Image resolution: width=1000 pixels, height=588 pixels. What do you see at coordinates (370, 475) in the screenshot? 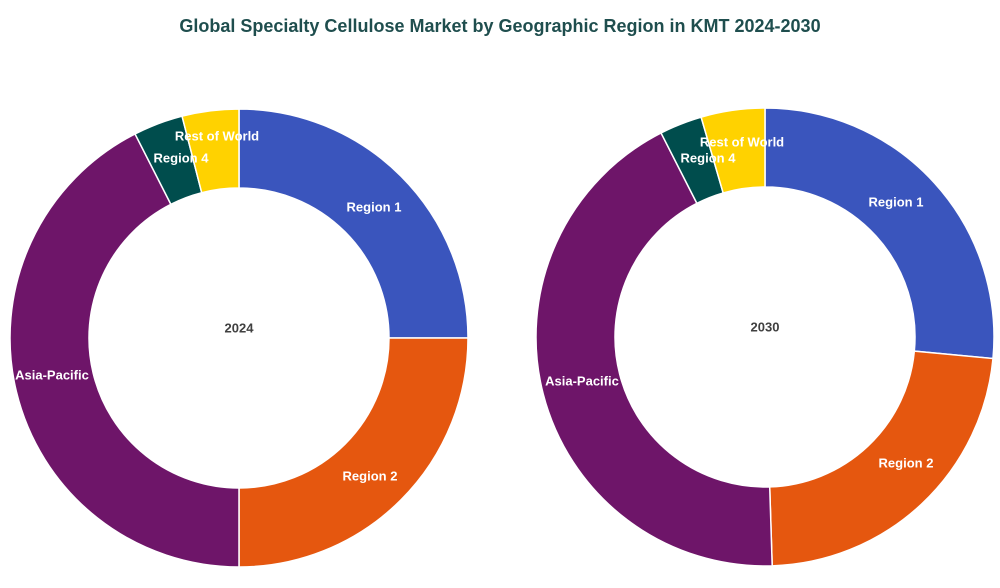
I see `slice-label-region-2-2024: Region 2` at bounding box center [370, 475].